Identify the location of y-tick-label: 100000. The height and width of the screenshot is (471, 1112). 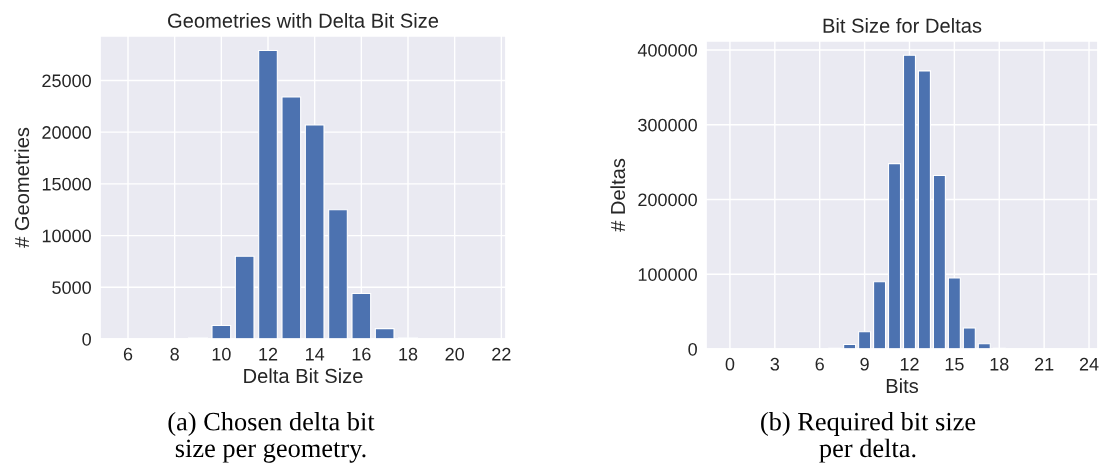
(667, 274).